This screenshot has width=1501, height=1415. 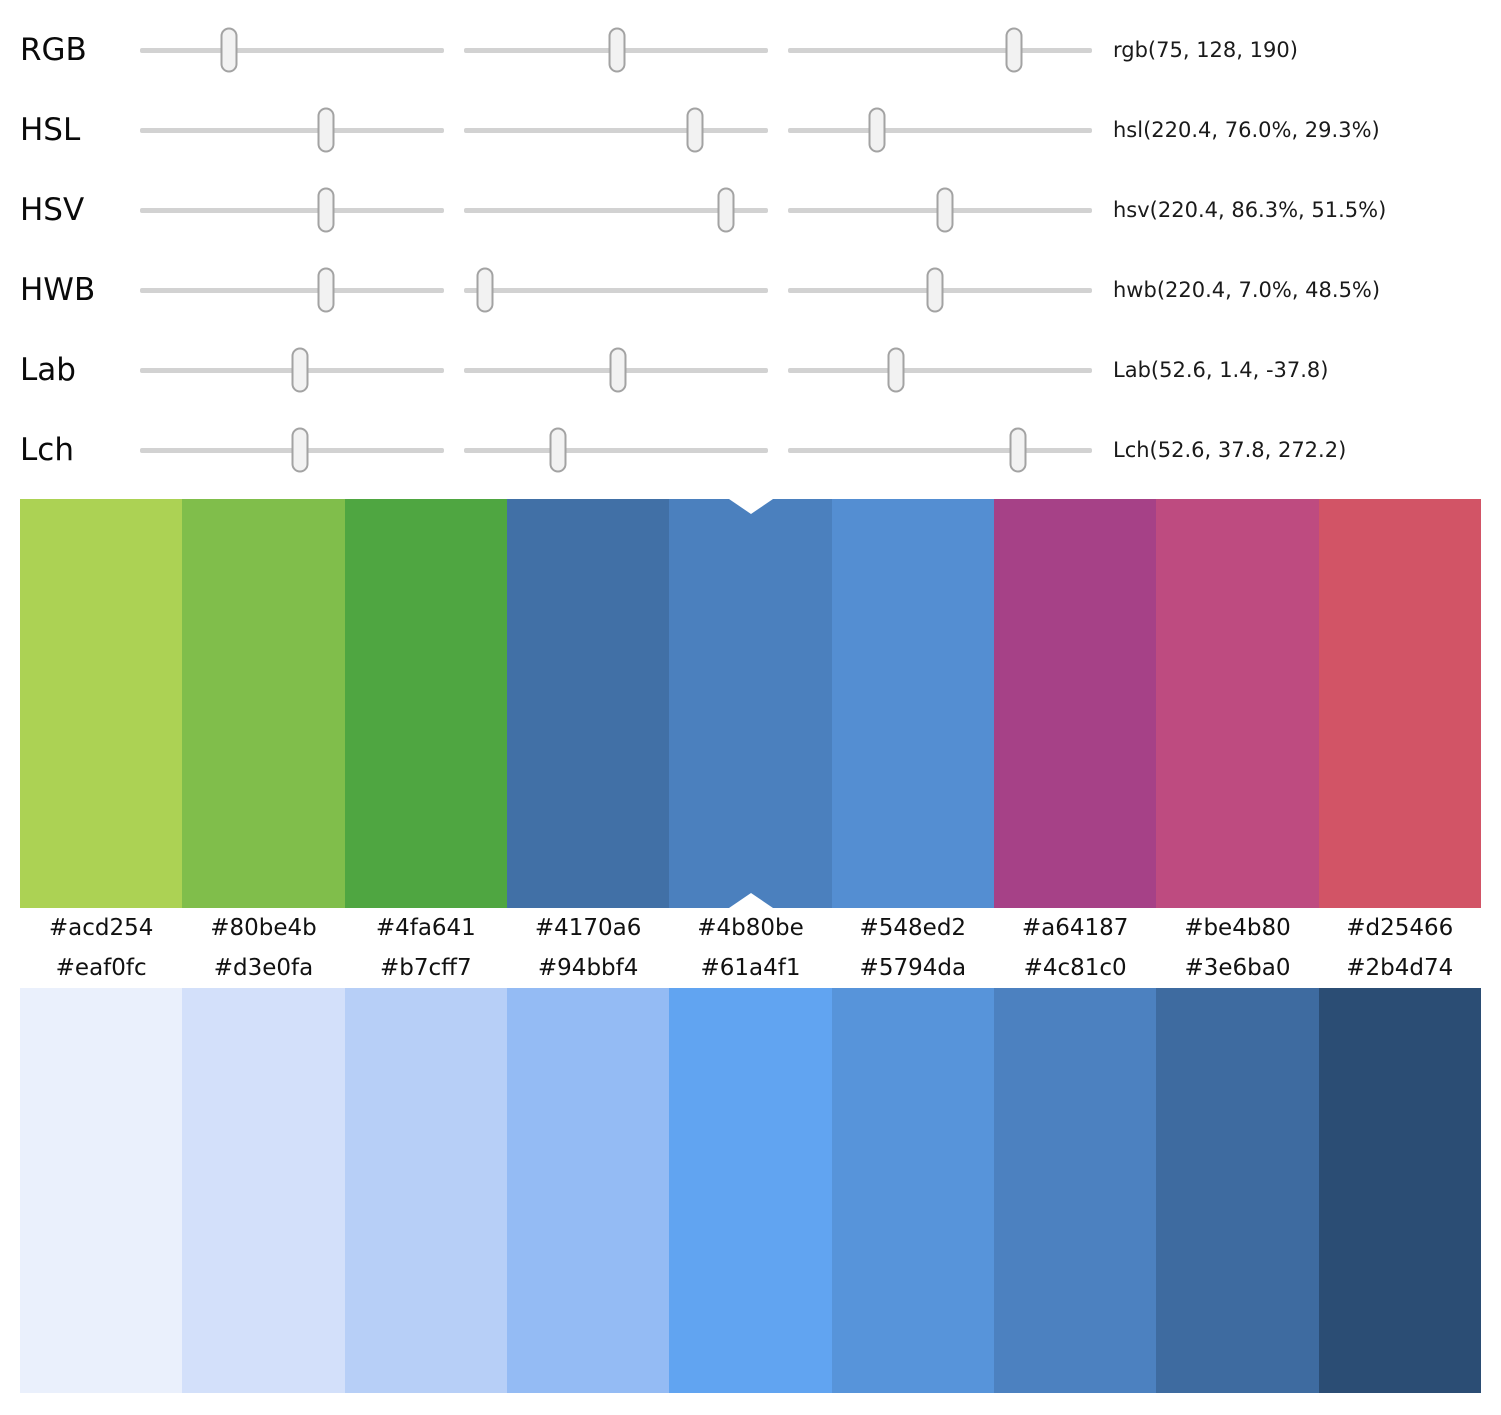 What do you see at coordinates (750, 506) in the screenshot?
I see `selected-swatch-notch-top` at bounding box center [750, 506].